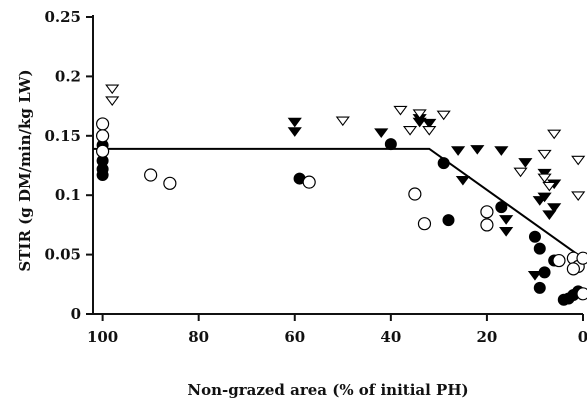  I want to click on x-tick-label: 100, so click(102, 337).